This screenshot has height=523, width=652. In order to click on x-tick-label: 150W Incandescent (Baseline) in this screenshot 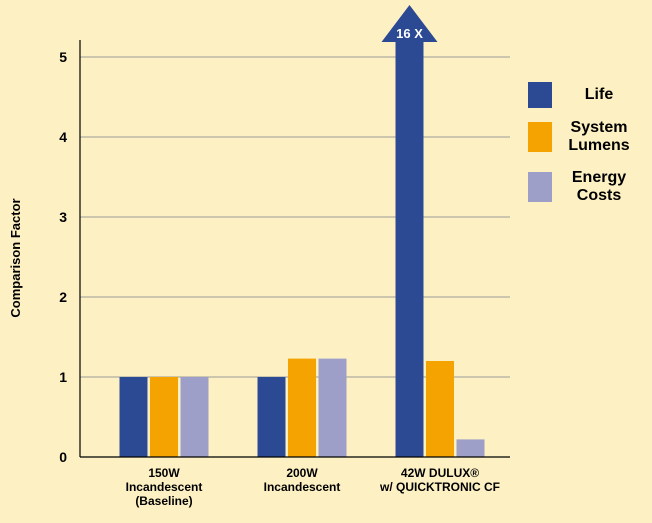, I will do `click(164, 487)`.